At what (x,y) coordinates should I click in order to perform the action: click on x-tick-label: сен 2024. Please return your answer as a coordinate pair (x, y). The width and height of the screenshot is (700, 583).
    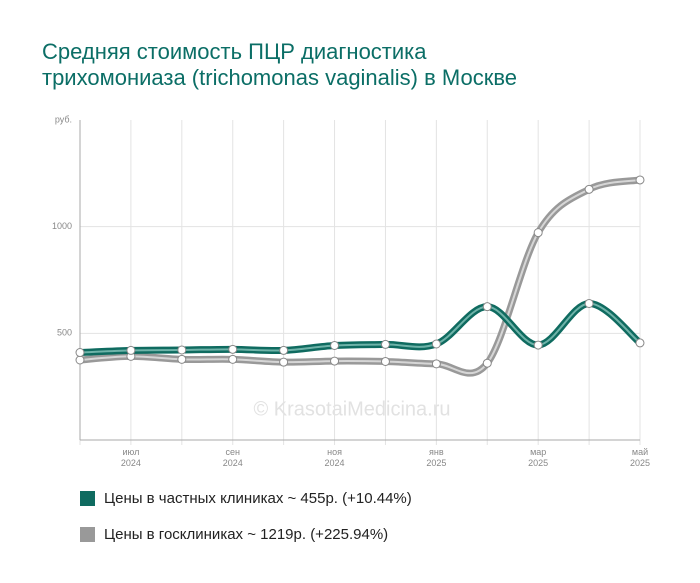
    Looking at the image, I should click on (233, 457).